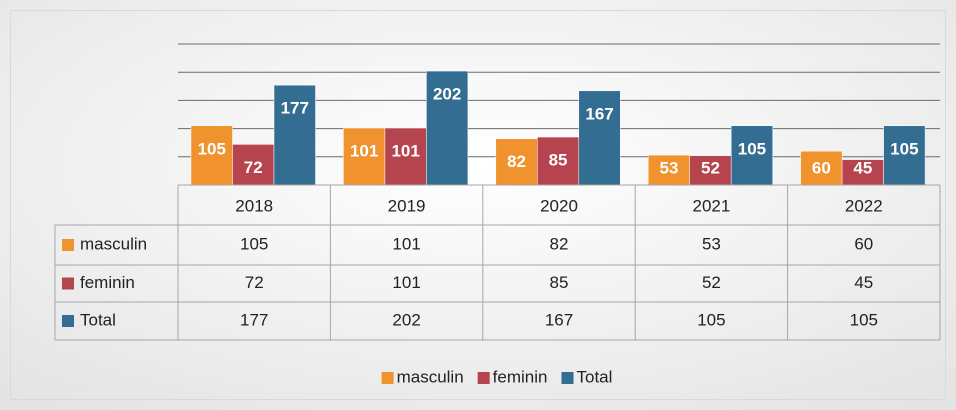 The width and height of the screenshot is (956, 410). I want to click on data-label: 85, so click(558, 160).